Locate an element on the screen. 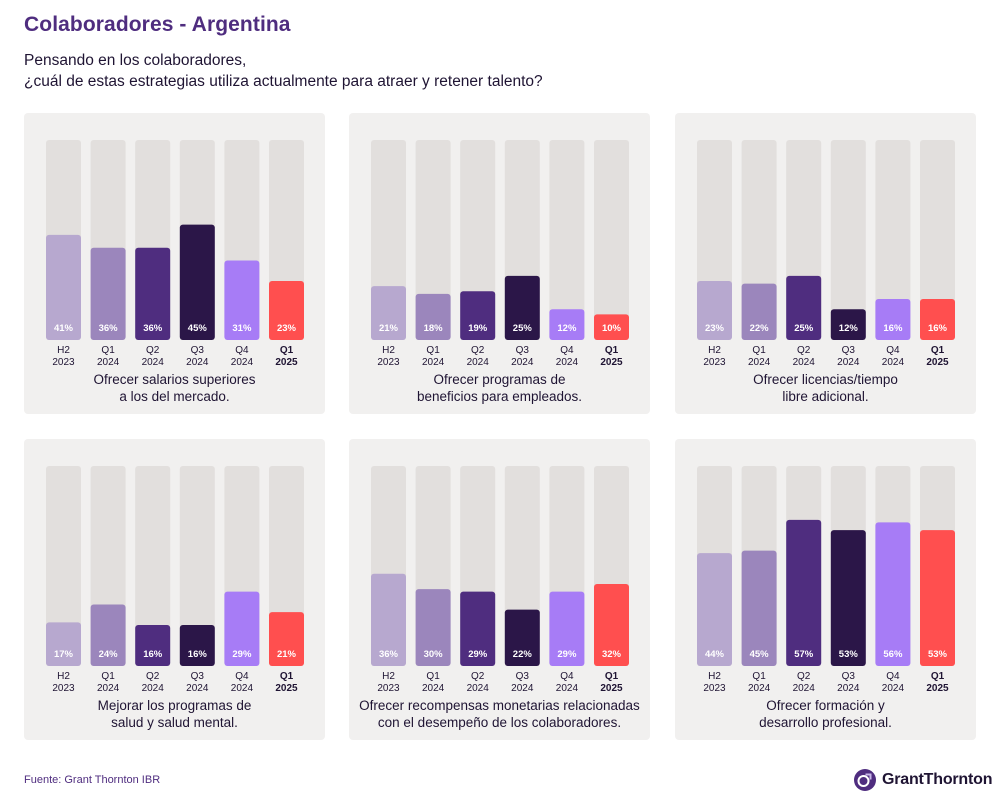  bar-track-h2-2023 is located at coordinates (63, 566).